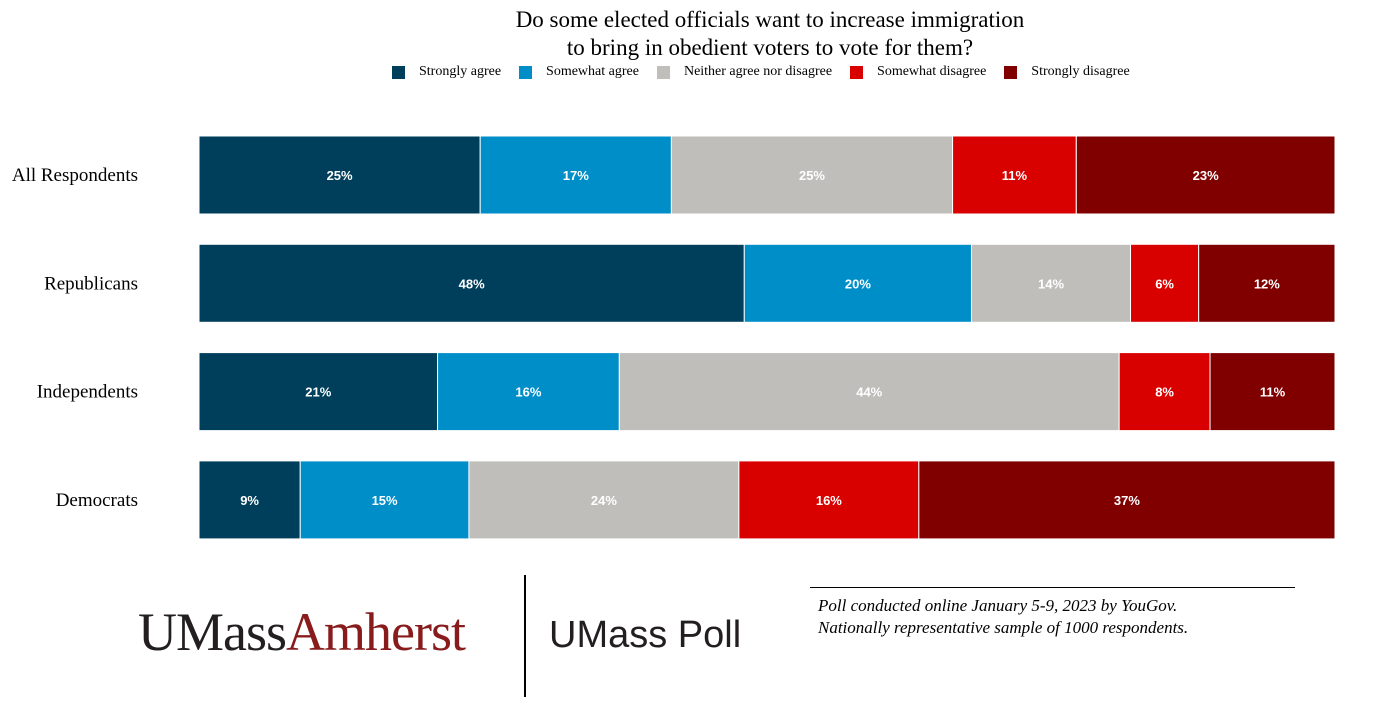  I want to click on legend-swatch-somewhat-agree, so click(526, 72).